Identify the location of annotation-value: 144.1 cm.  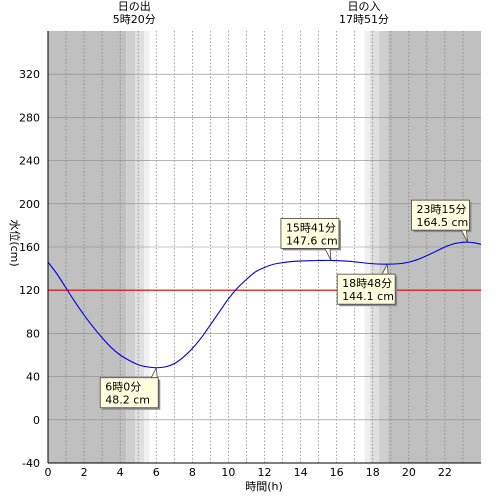
(368, 296).